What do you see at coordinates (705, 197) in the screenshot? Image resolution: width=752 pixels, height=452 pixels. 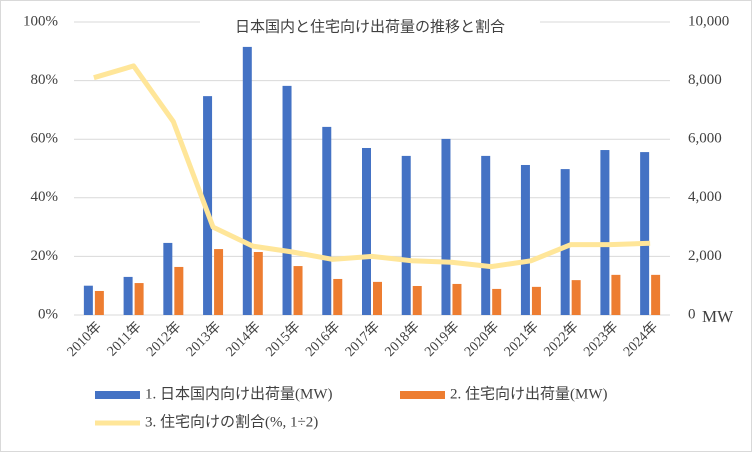 I see `y2-tick-label: 4,000` at bounding box center [705, 197].